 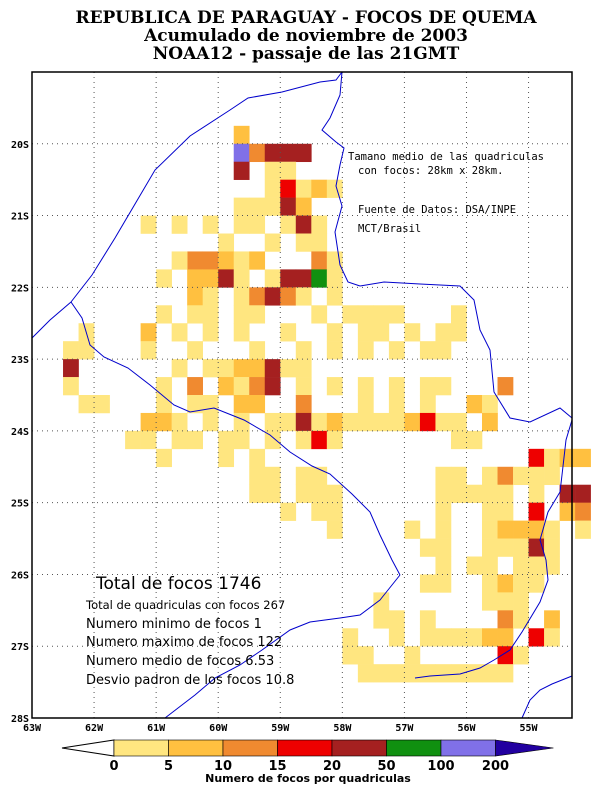 I want to click on stat-max: Numero maximo de focos 122, so click(x=184, y=642).